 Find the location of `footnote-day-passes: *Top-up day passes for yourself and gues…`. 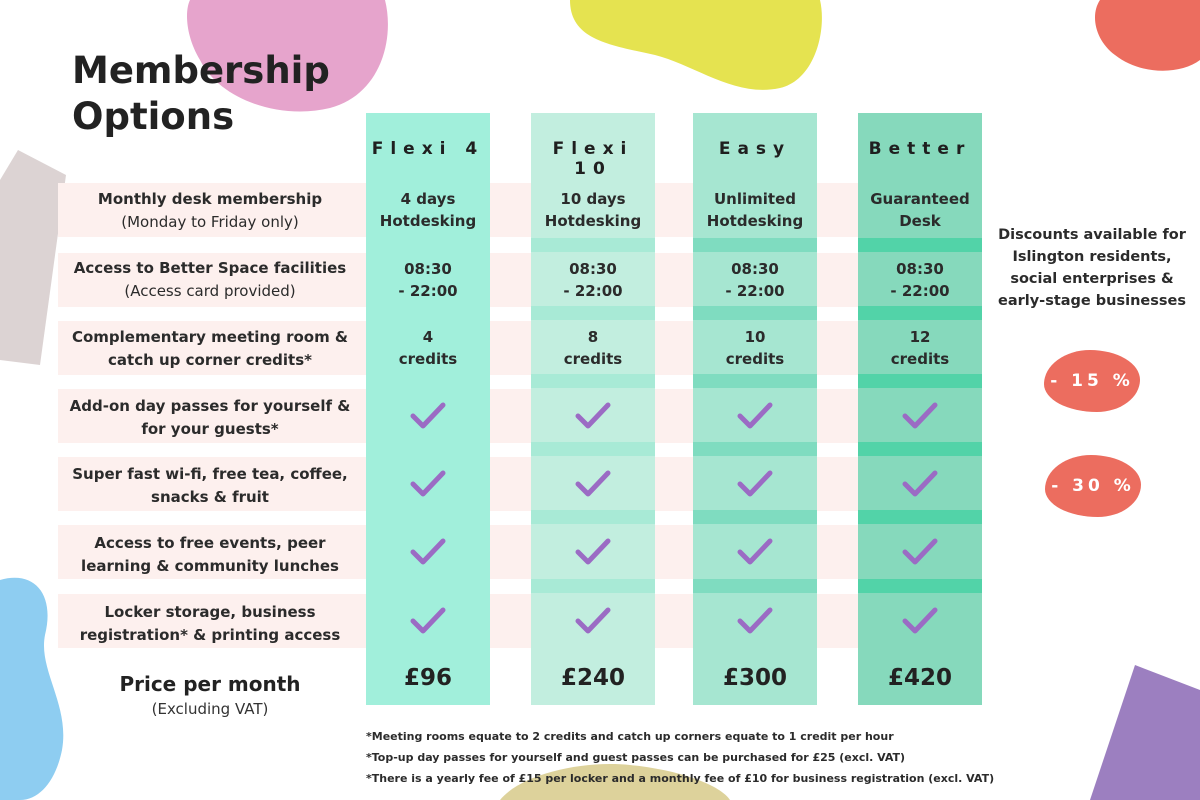

footnote-day-passes: *Top-up day passes for yourself and gues… is located at coordinates (636, 757).